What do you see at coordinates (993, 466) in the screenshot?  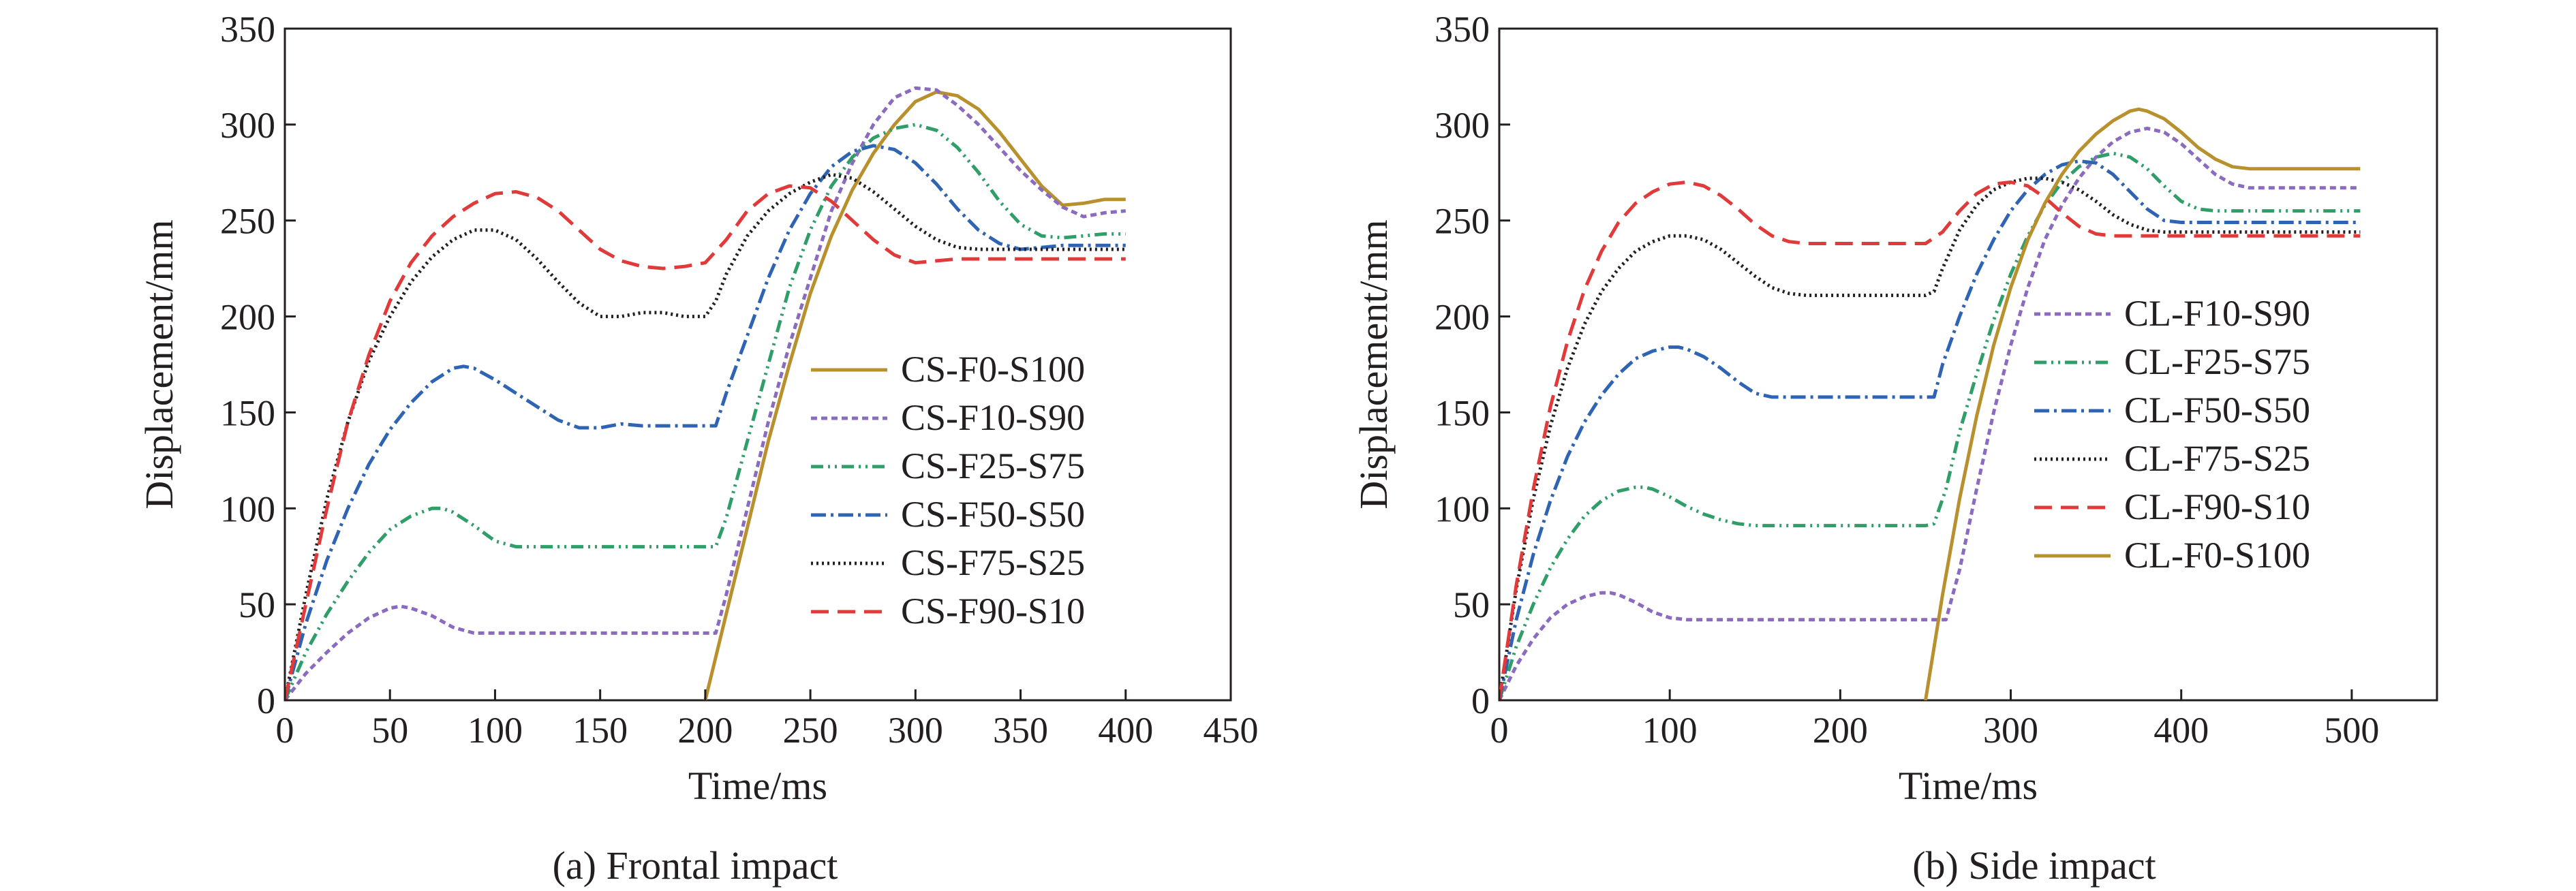 I see `legend-label: CS-F25-S75` at bounding box center [993, 466].